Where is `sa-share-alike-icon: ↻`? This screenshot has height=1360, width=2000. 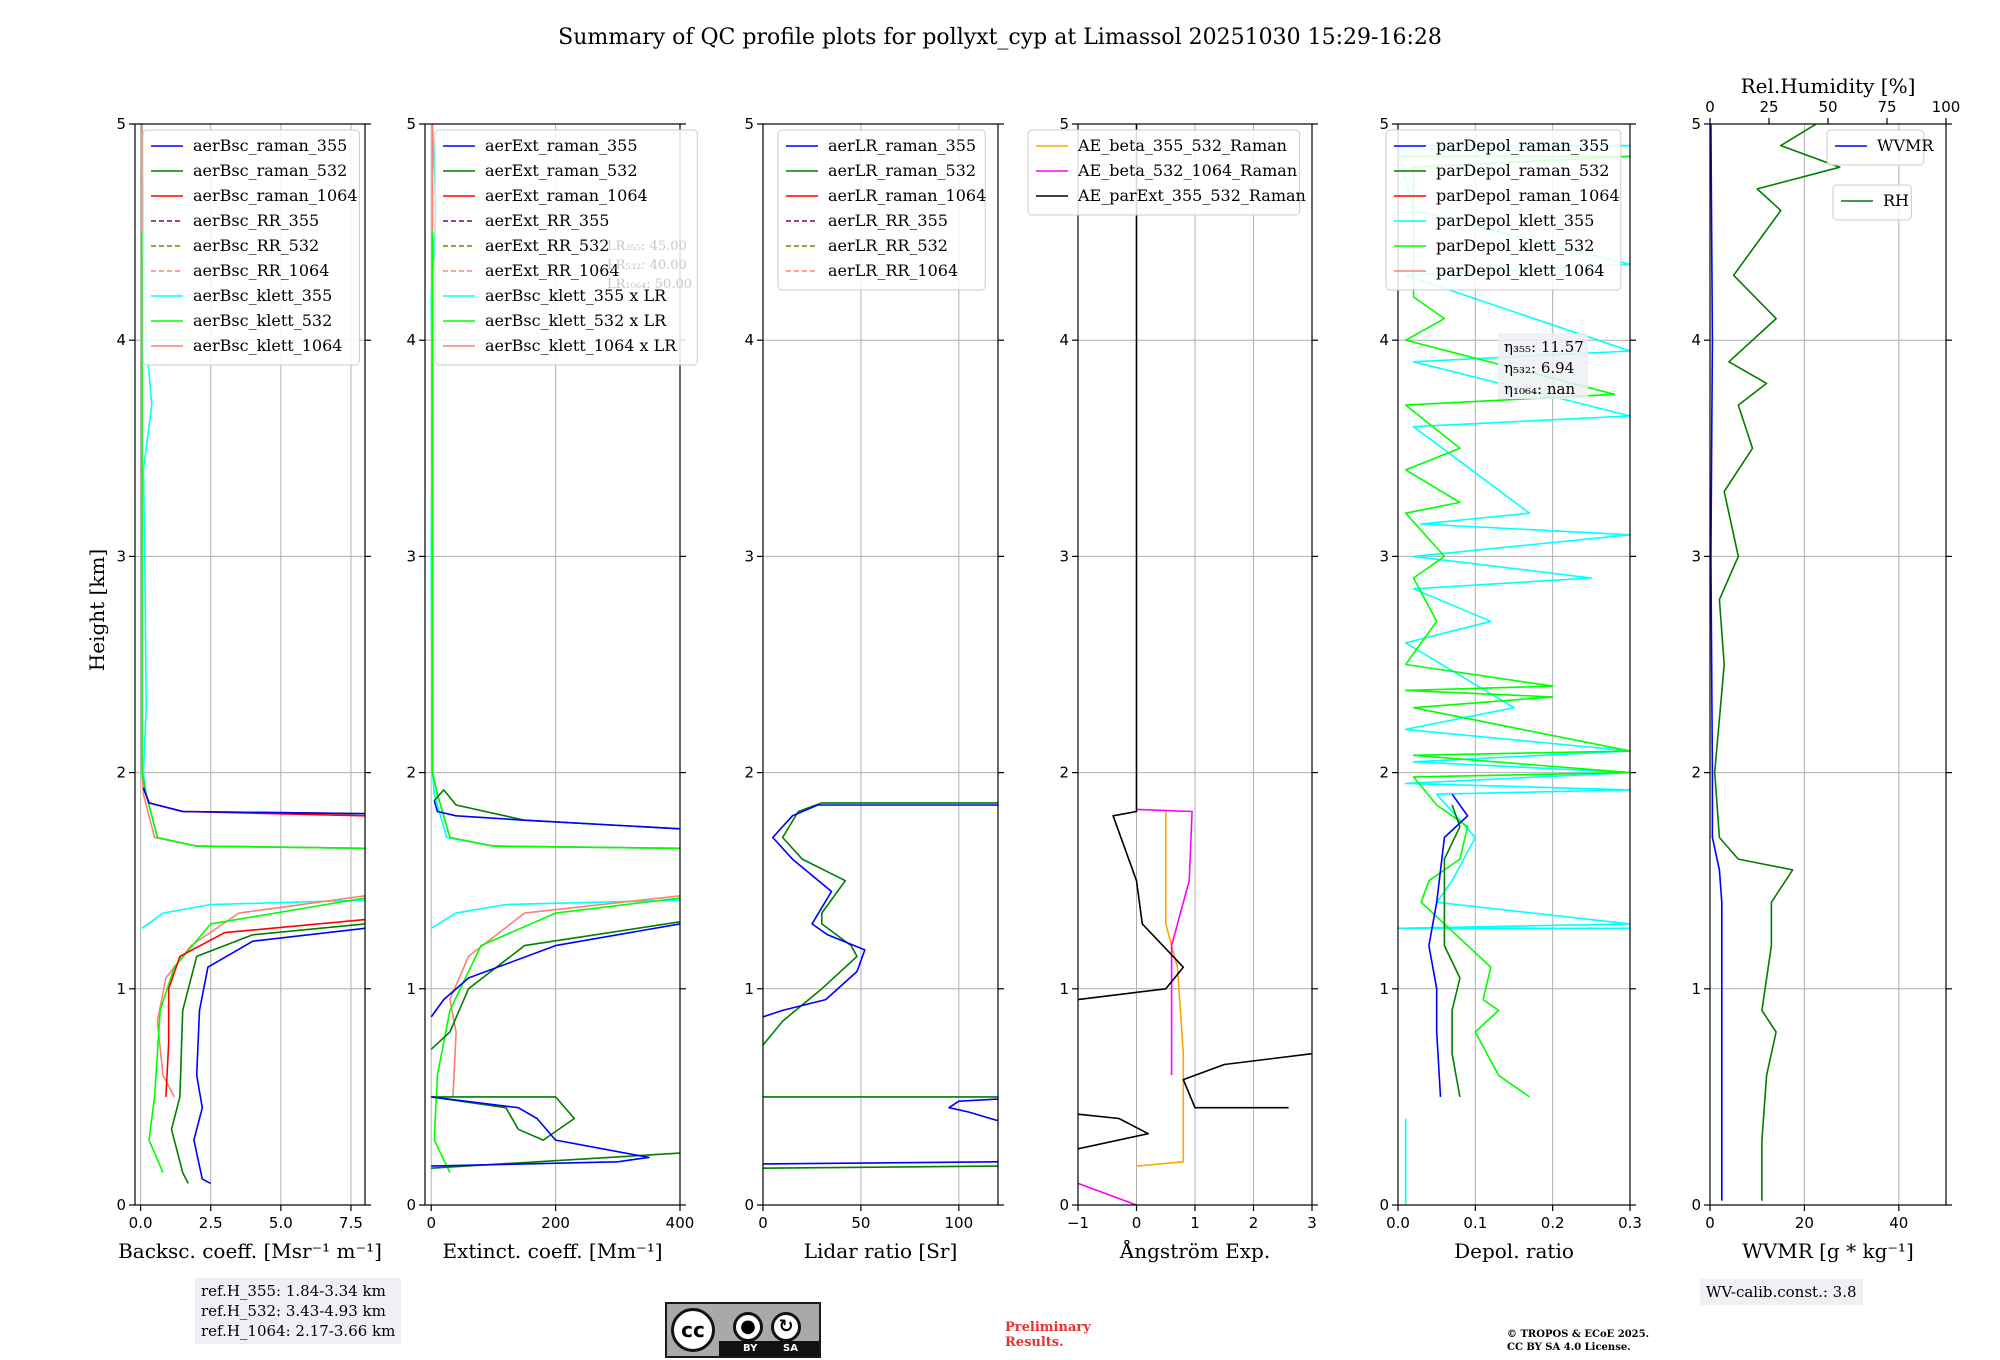 sa-share-alike-icon: ↻ is located at coordinates (786, 1327).